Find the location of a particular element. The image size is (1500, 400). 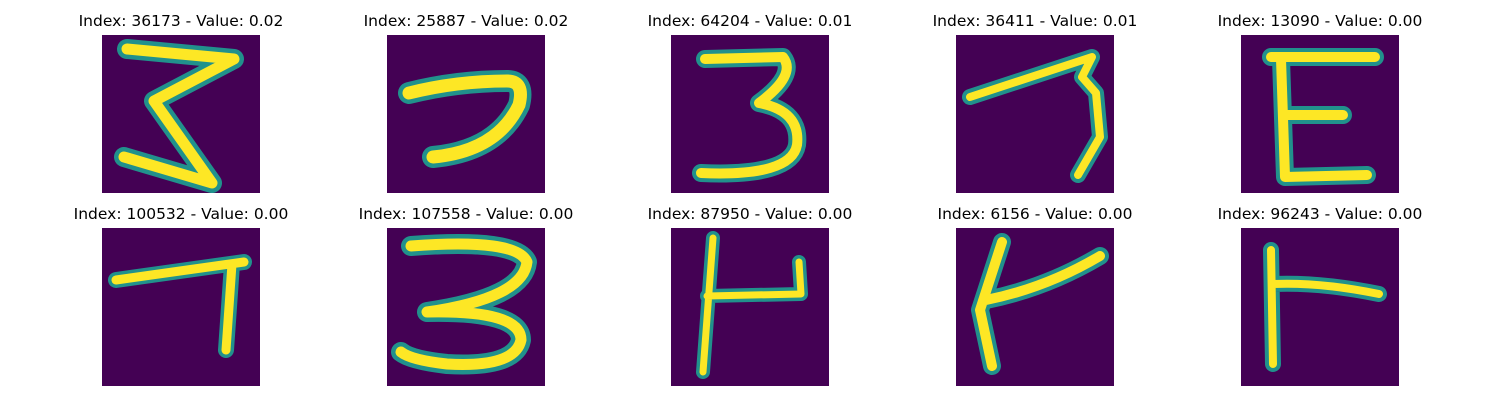

panel-title: Index: 100532 - Value: 0.00 is located at coordinates (181, 214).